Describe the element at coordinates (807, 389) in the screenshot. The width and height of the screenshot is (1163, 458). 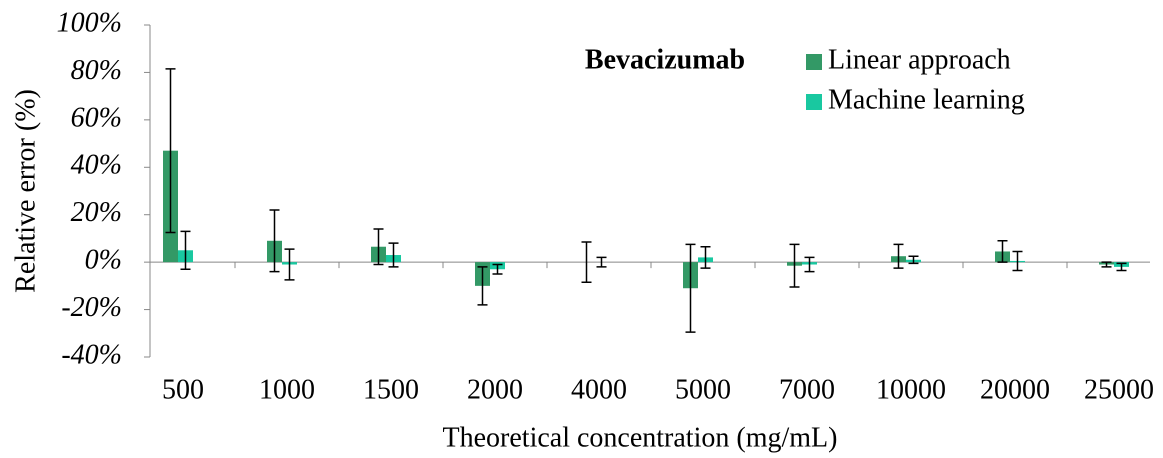
I see `x-tick-label: 7000` at that location.